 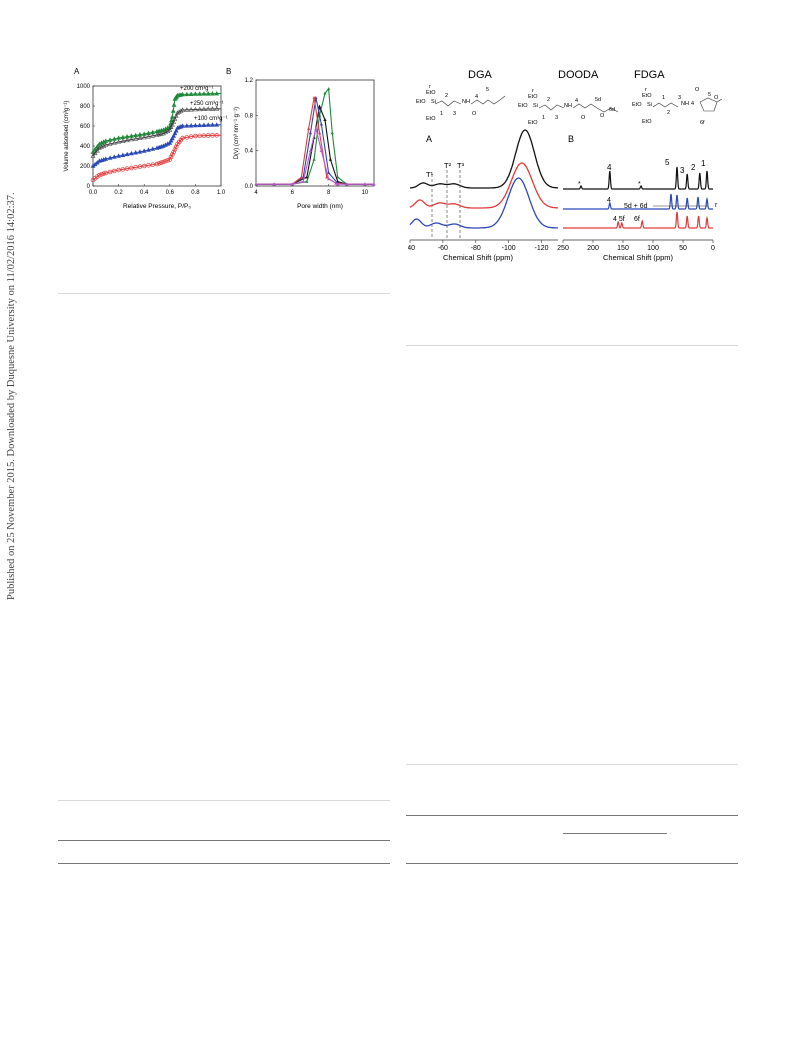 I want to click on nmr-panel-b-x-label: Chemical Shift (ppm), so click(x=638, y=257).